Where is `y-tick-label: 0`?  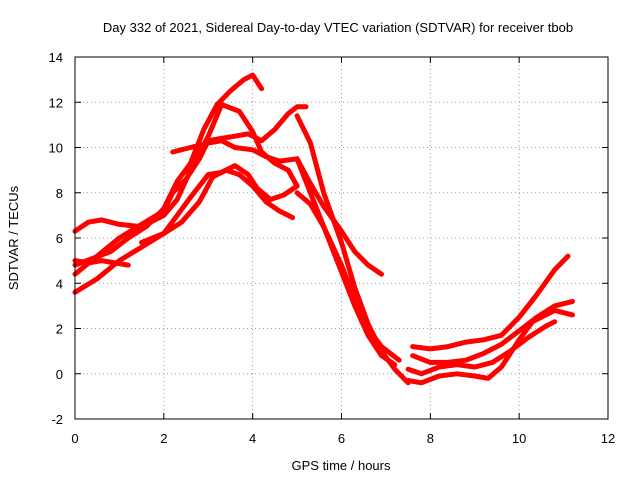
y-tick-label: 0 is located at coordinates (59, 374).